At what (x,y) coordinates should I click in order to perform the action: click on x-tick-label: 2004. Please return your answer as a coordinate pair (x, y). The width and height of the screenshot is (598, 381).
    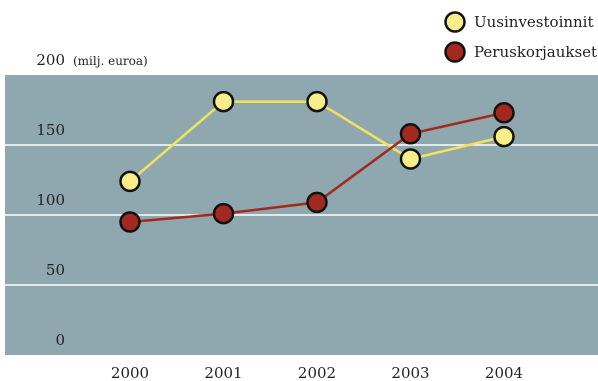
    Looking at the image, I should click on (504, 372).